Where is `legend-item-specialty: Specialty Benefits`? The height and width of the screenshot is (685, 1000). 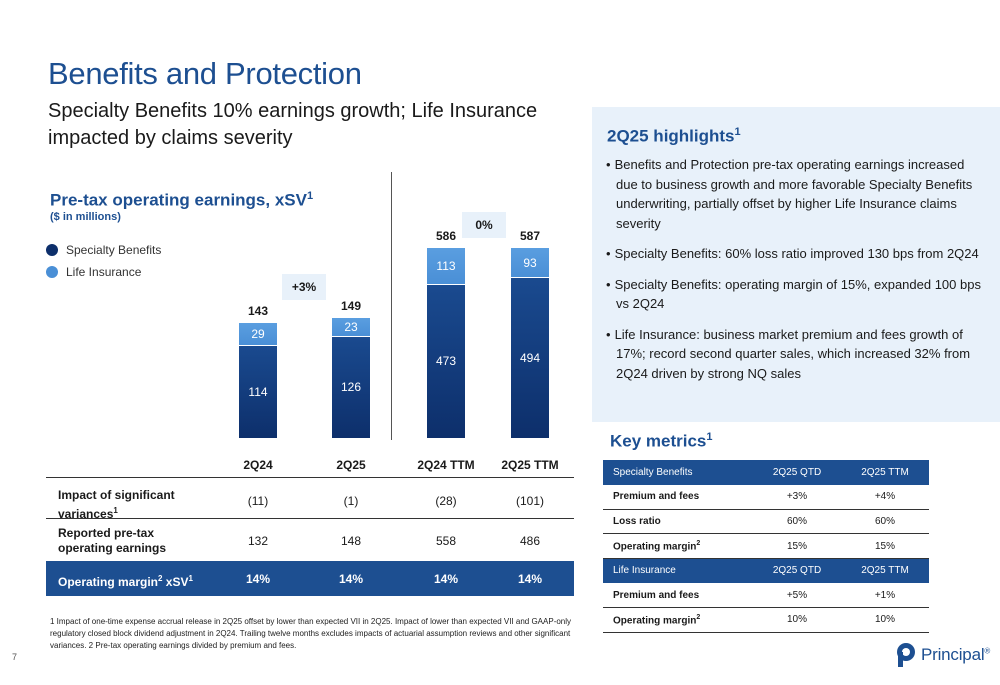 legend-item-specialty: Specialty Benefits is located at coordinates (103, 250).